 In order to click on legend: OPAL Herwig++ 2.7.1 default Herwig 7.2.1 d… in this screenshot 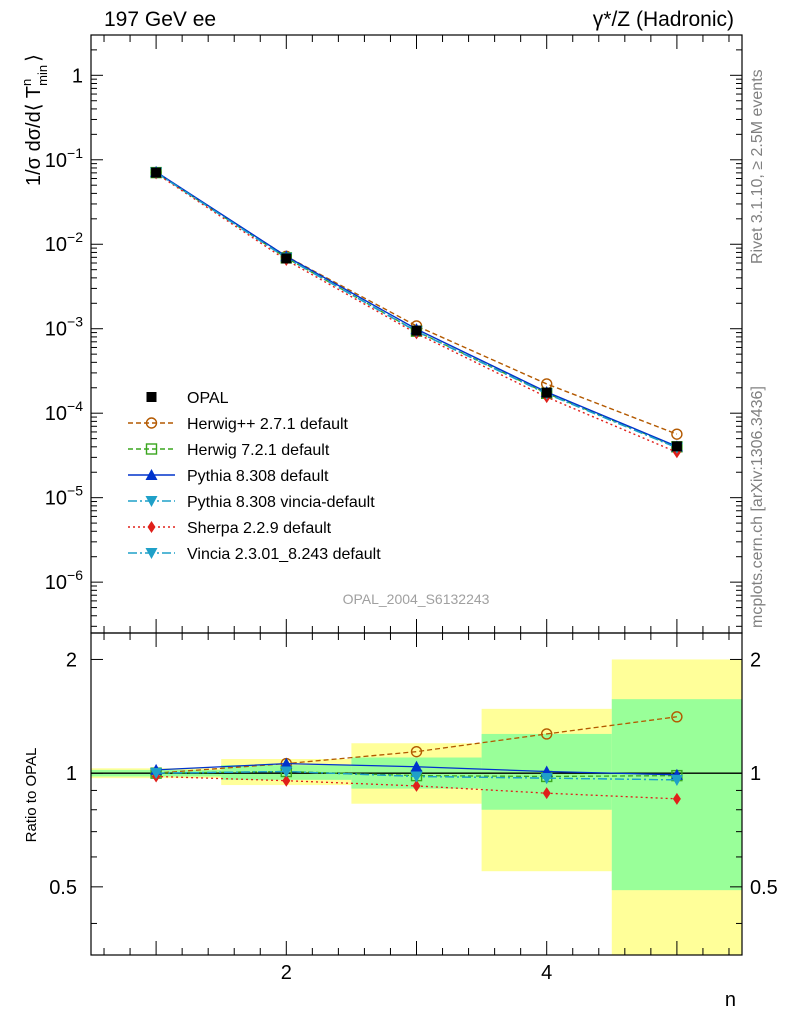, I will do `click(254, 476)`.